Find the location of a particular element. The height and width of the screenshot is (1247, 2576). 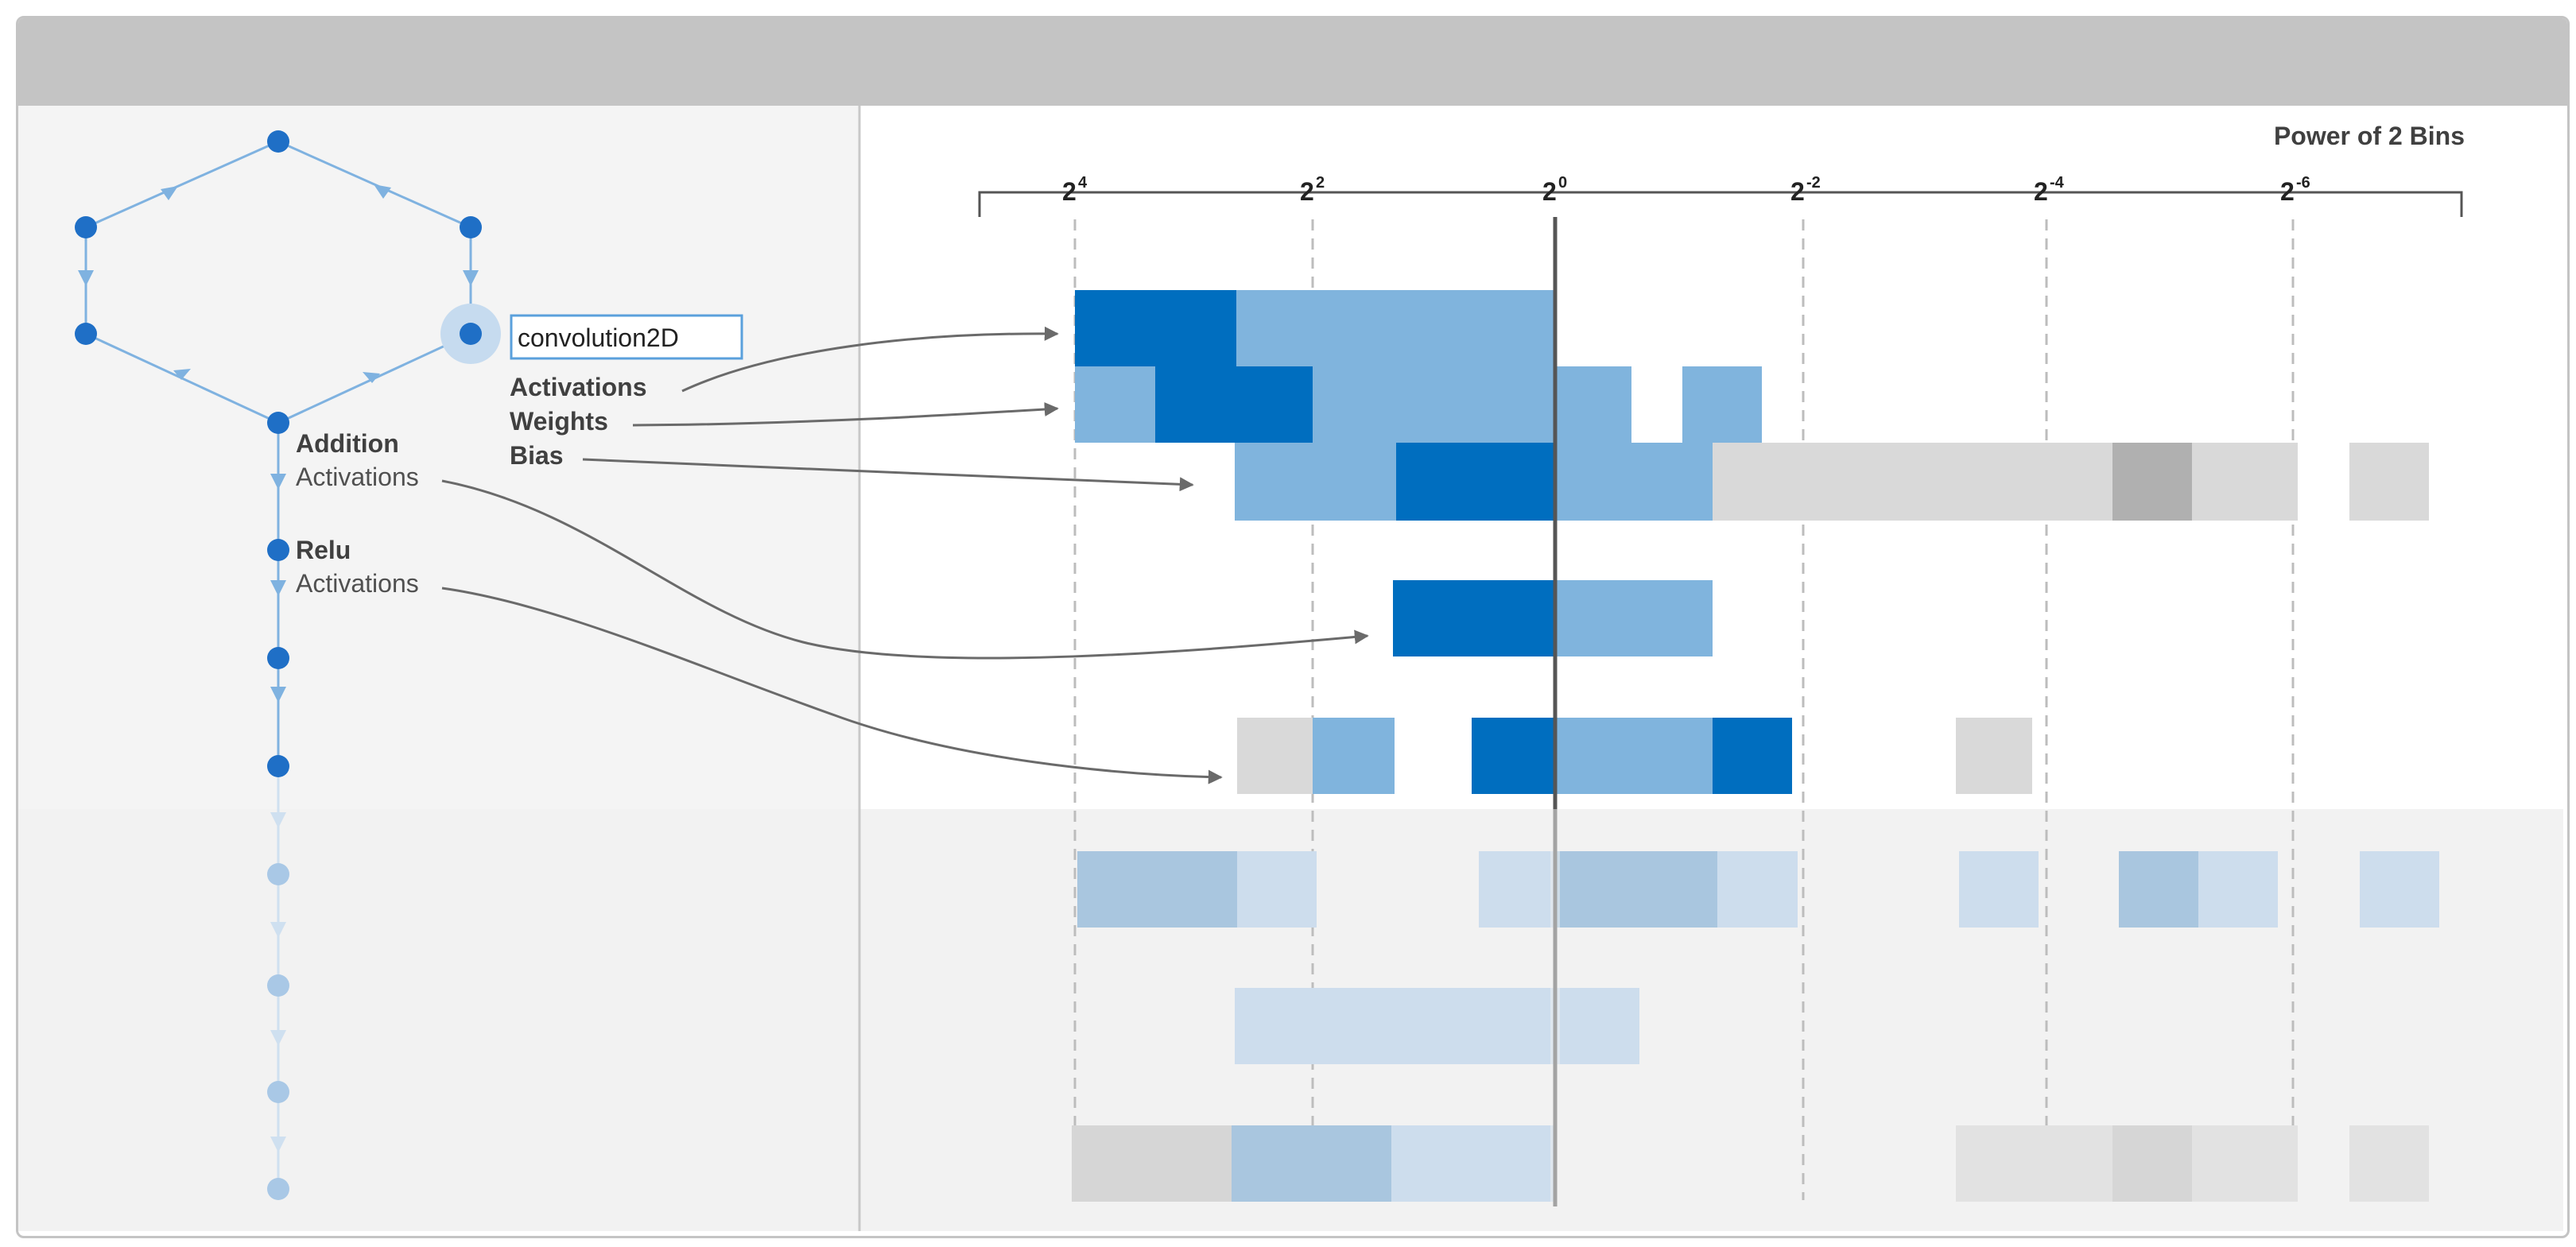

label-connector-arrows is located at coordinates (905, 555).